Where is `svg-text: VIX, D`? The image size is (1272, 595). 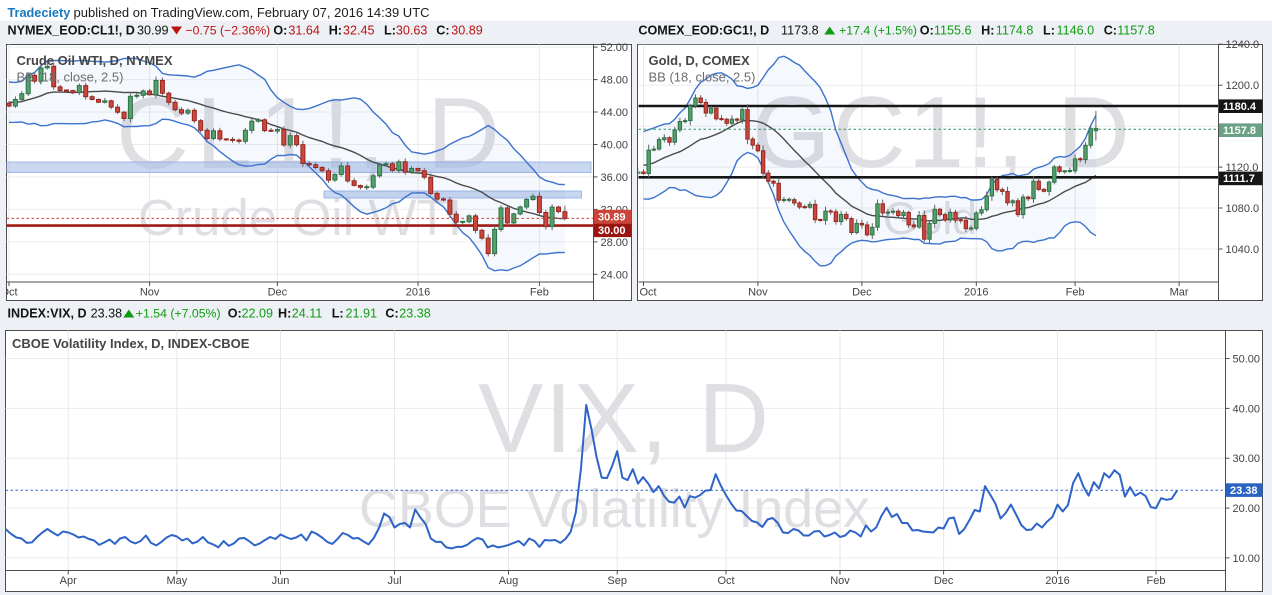
svg-text: VIX, D is located at coordinates (623, 418).